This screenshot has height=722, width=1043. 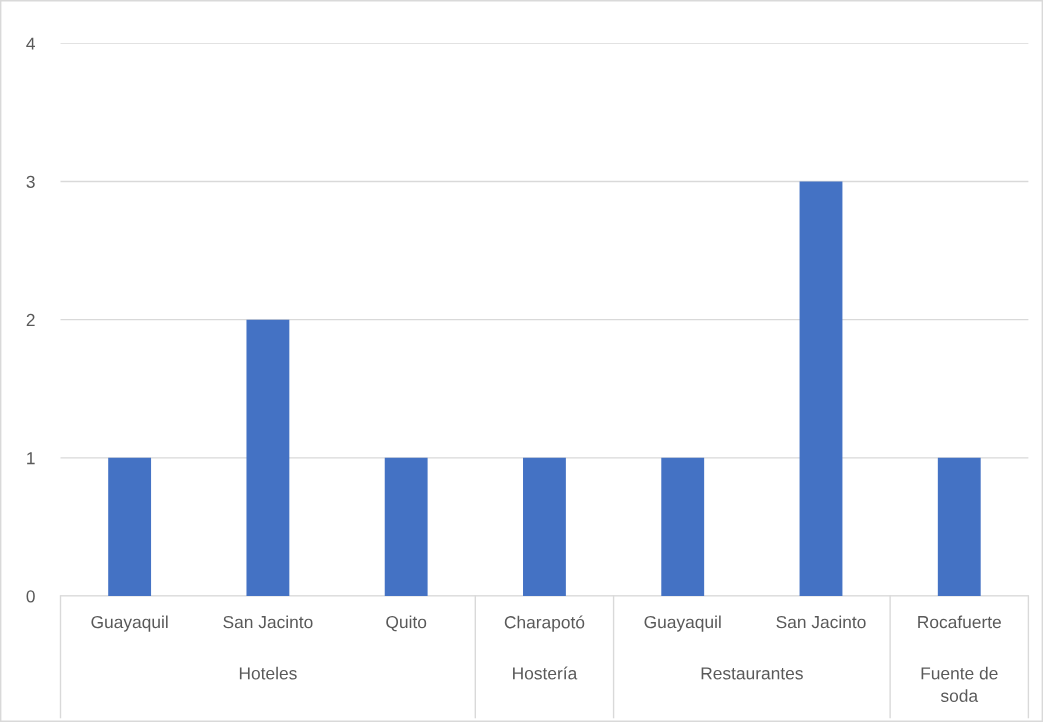 What do you see at coordinates (406, 623) in the screenshot?
I see `x-tick-label: Quito` at bounding box center [406, 623].